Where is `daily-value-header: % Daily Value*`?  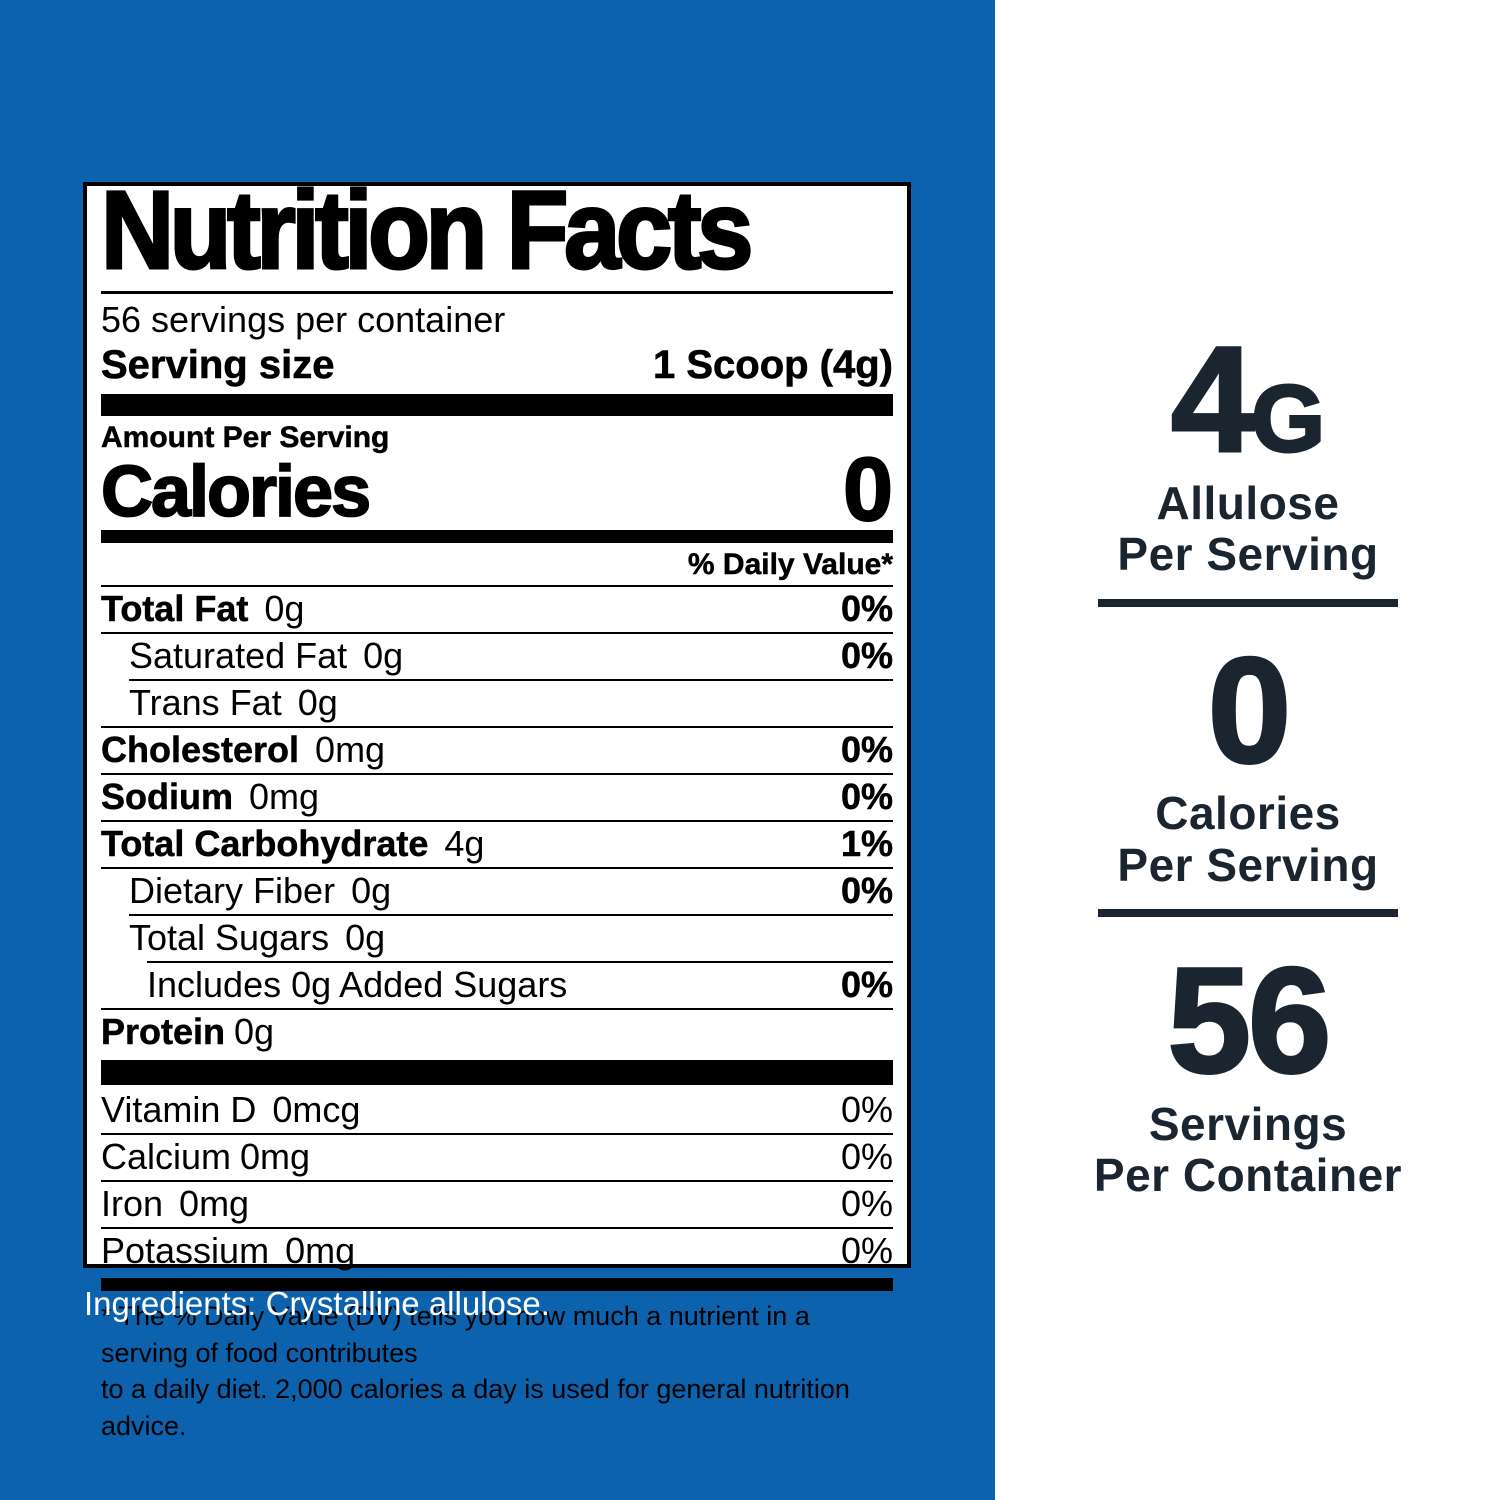
daily-value-header: % Daily Value* is located at coordinates (790, 565).